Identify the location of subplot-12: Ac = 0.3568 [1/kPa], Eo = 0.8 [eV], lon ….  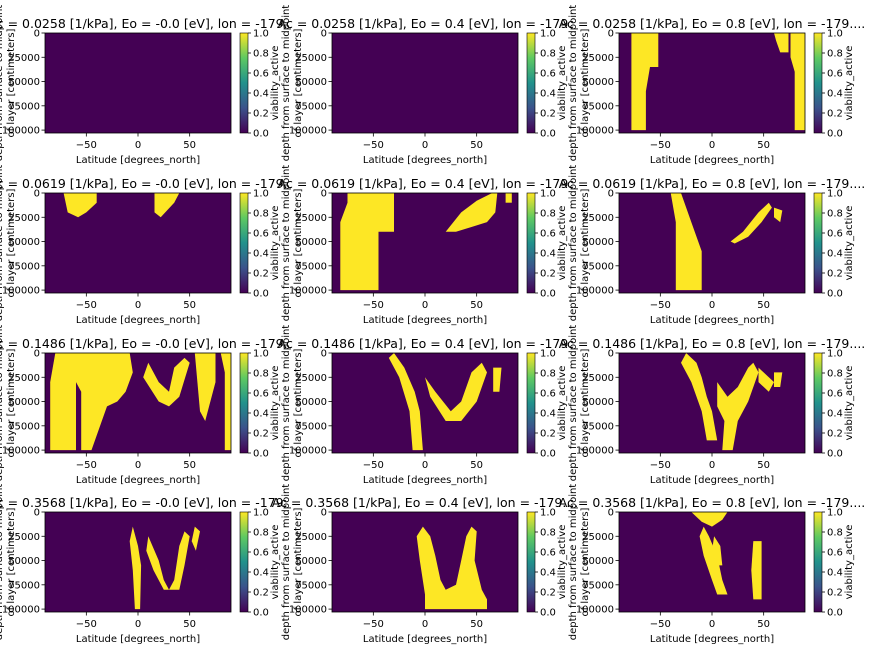
(712, 564).